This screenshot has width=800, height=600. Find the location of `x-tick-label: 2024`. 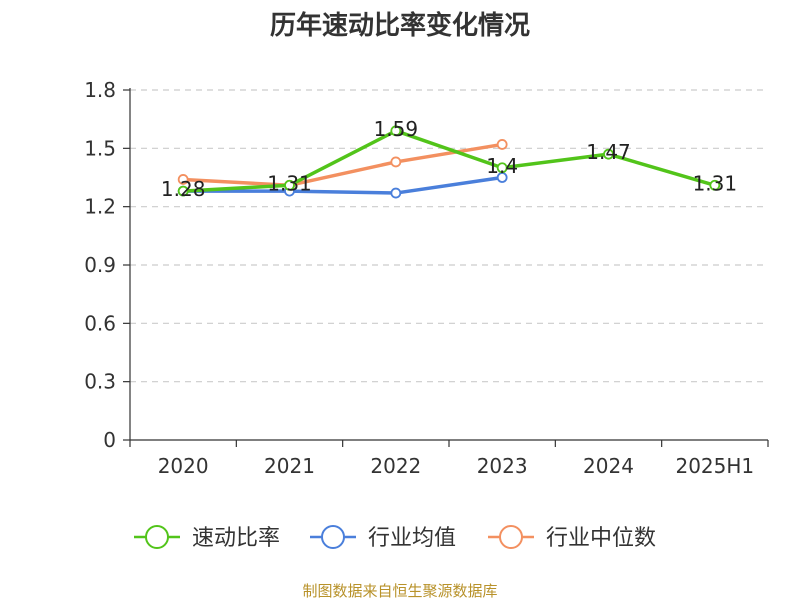

x-tick-label: 2024 is located at coordinates (608, 466).